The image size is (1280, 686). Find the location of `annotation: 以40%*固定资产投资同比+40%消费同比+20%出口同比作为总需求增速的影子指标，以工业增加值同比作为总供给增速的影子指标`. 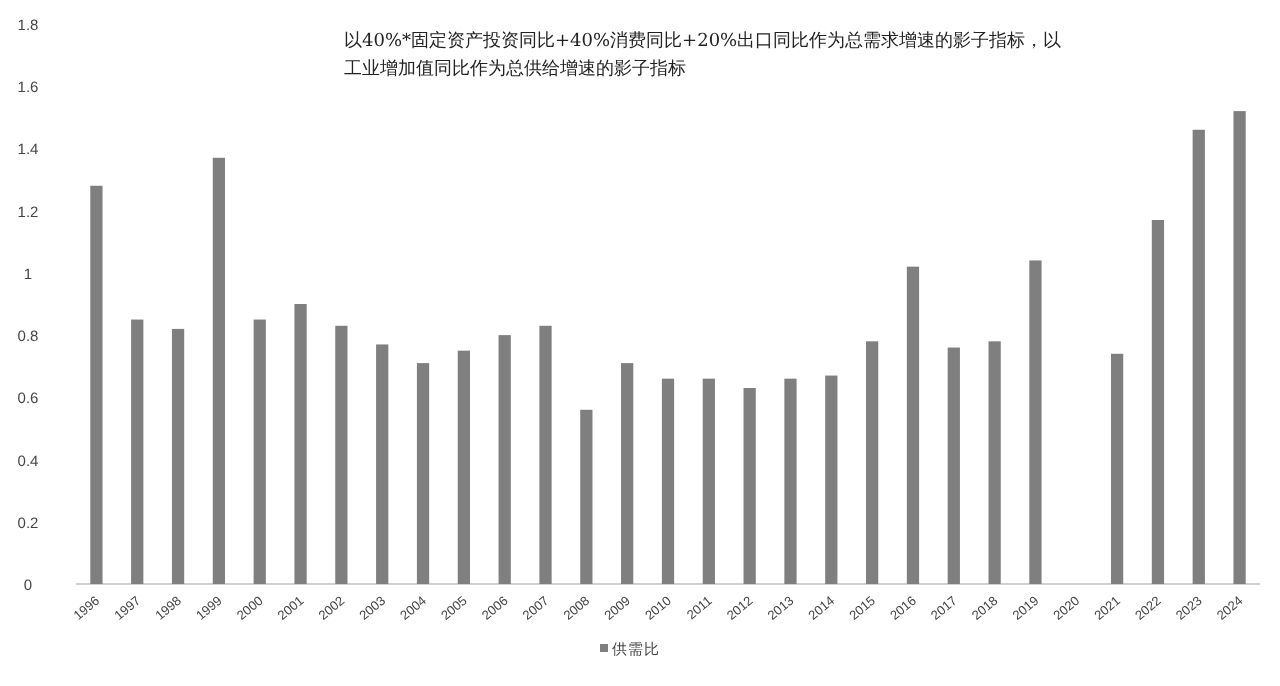

annotation: 以40%*固定资产投资同比+40%消费同比+20%出口同比作为总需求增速的影子指标，以工业增加值同比作为总供给增速的影子指标 is located at coordinates (704, 56).